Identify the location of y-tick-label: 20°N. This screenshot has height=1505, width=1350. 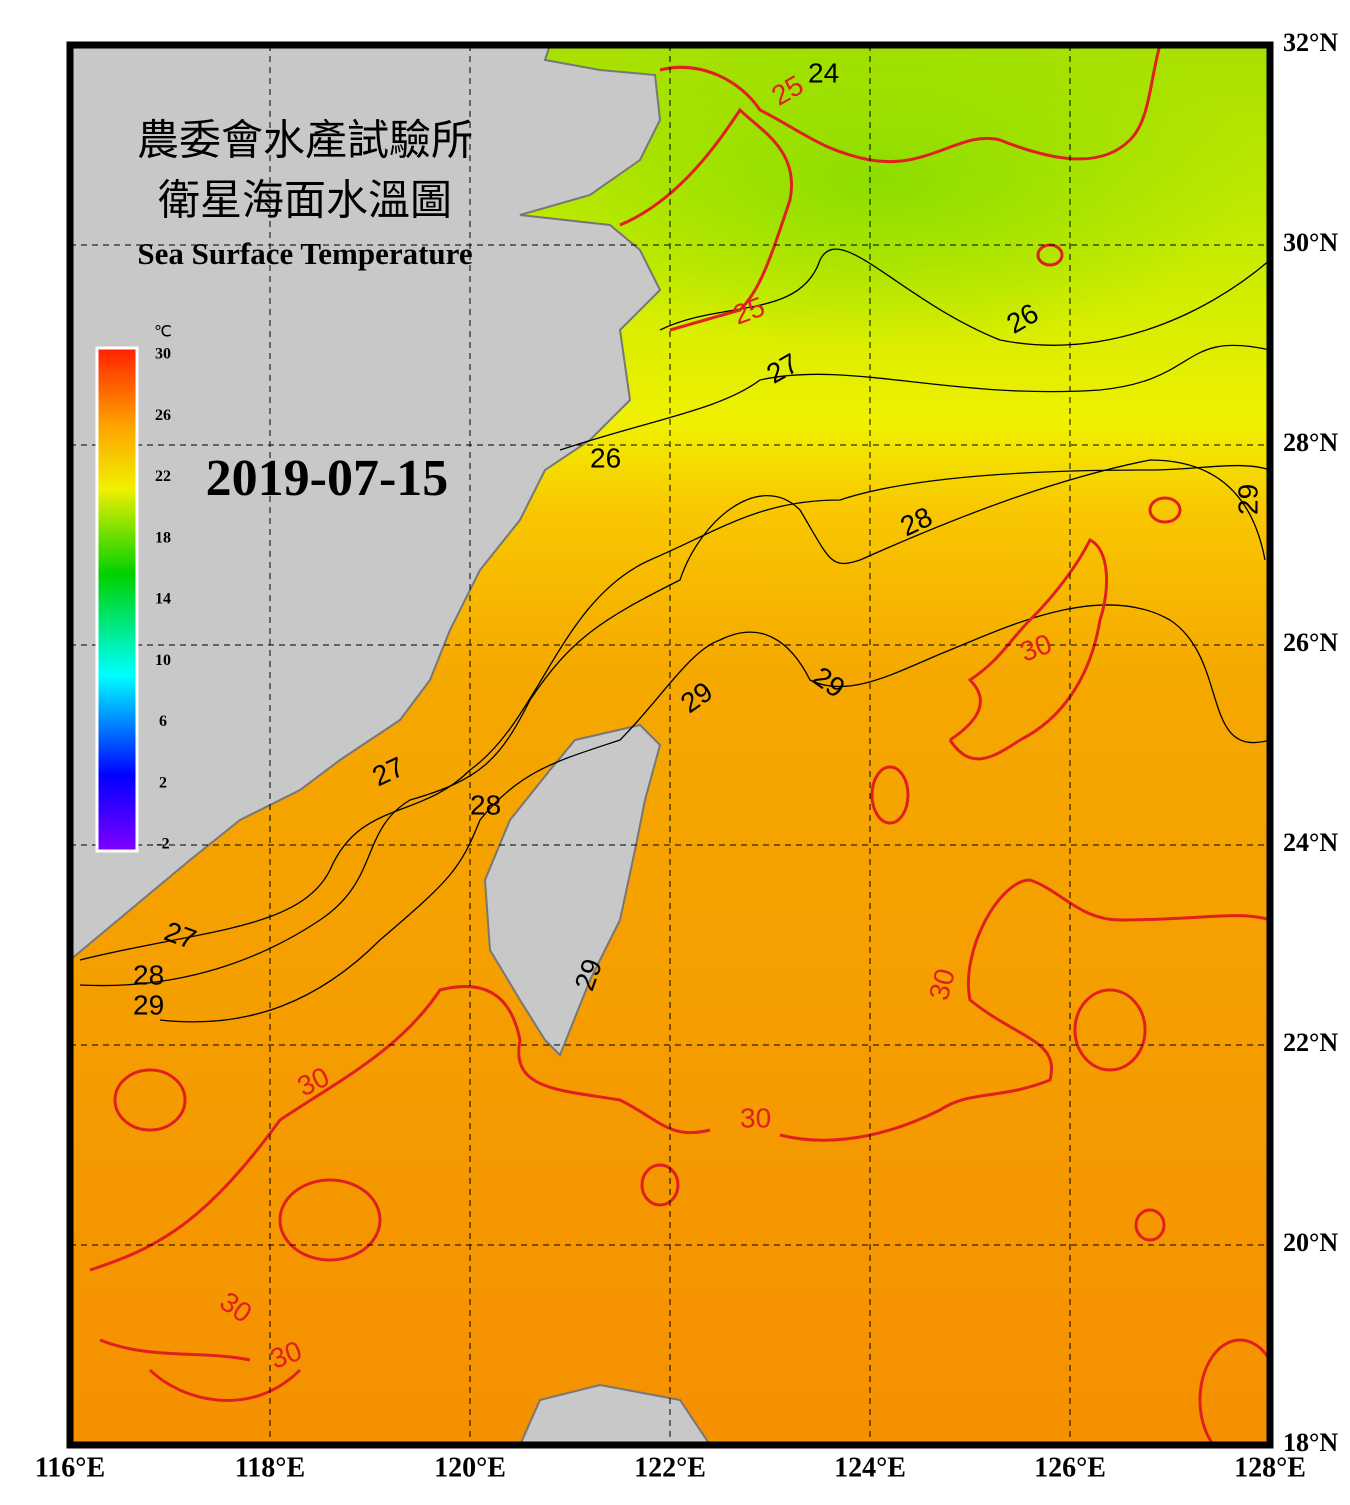
(1310, 1242).